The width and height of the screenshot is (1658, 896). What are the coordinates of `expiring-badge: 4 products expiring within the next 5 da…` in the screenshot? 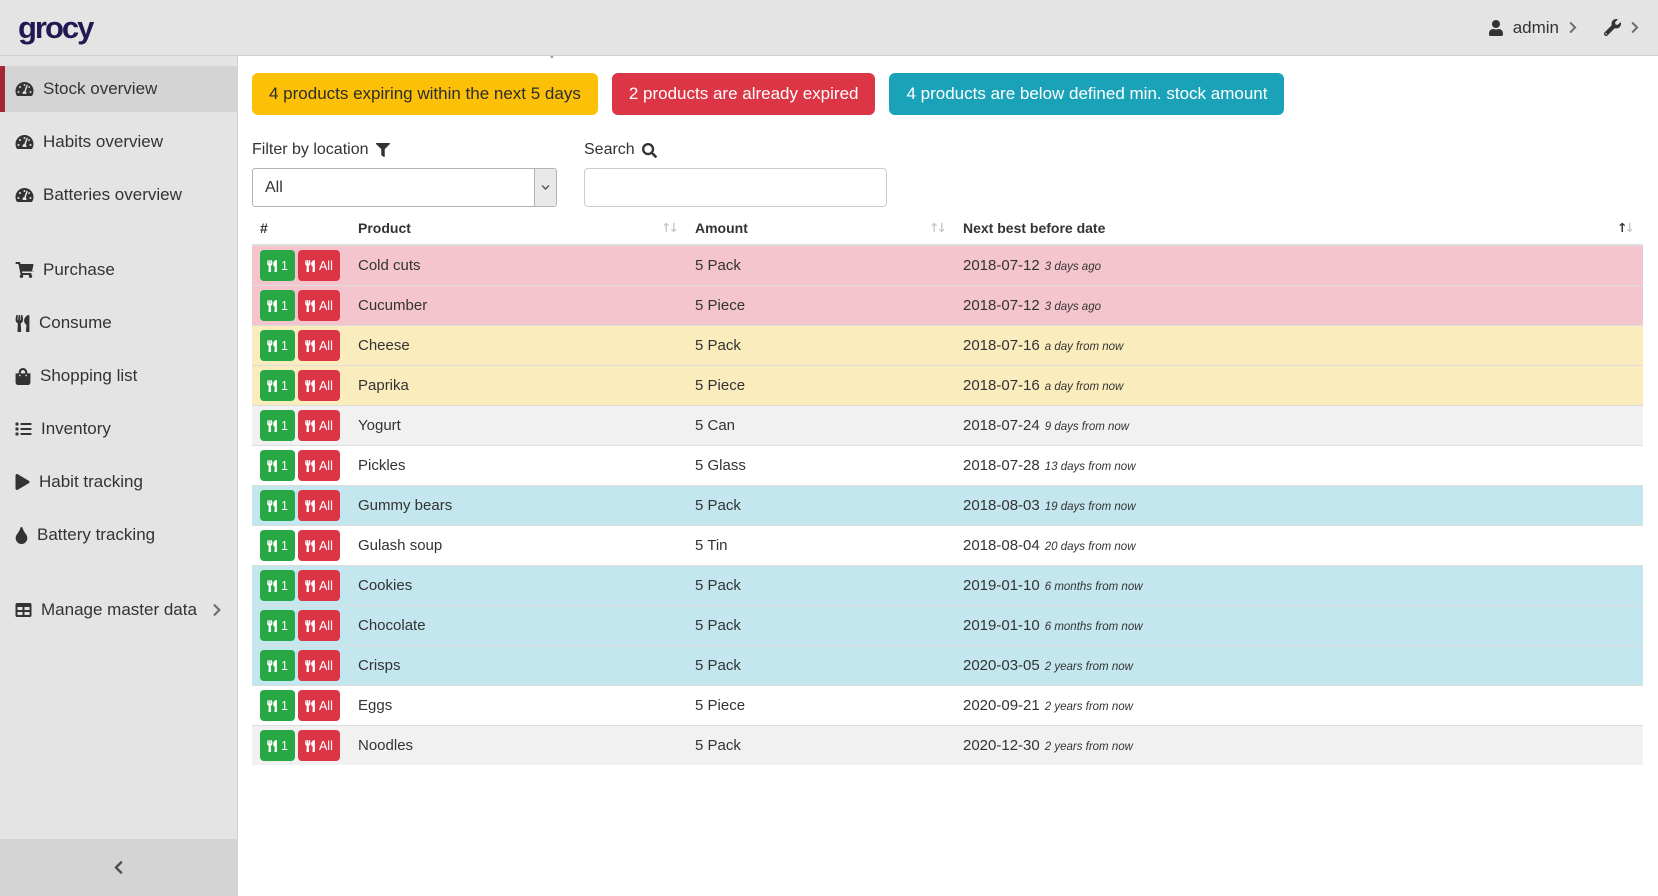 It's located at (425, 94).